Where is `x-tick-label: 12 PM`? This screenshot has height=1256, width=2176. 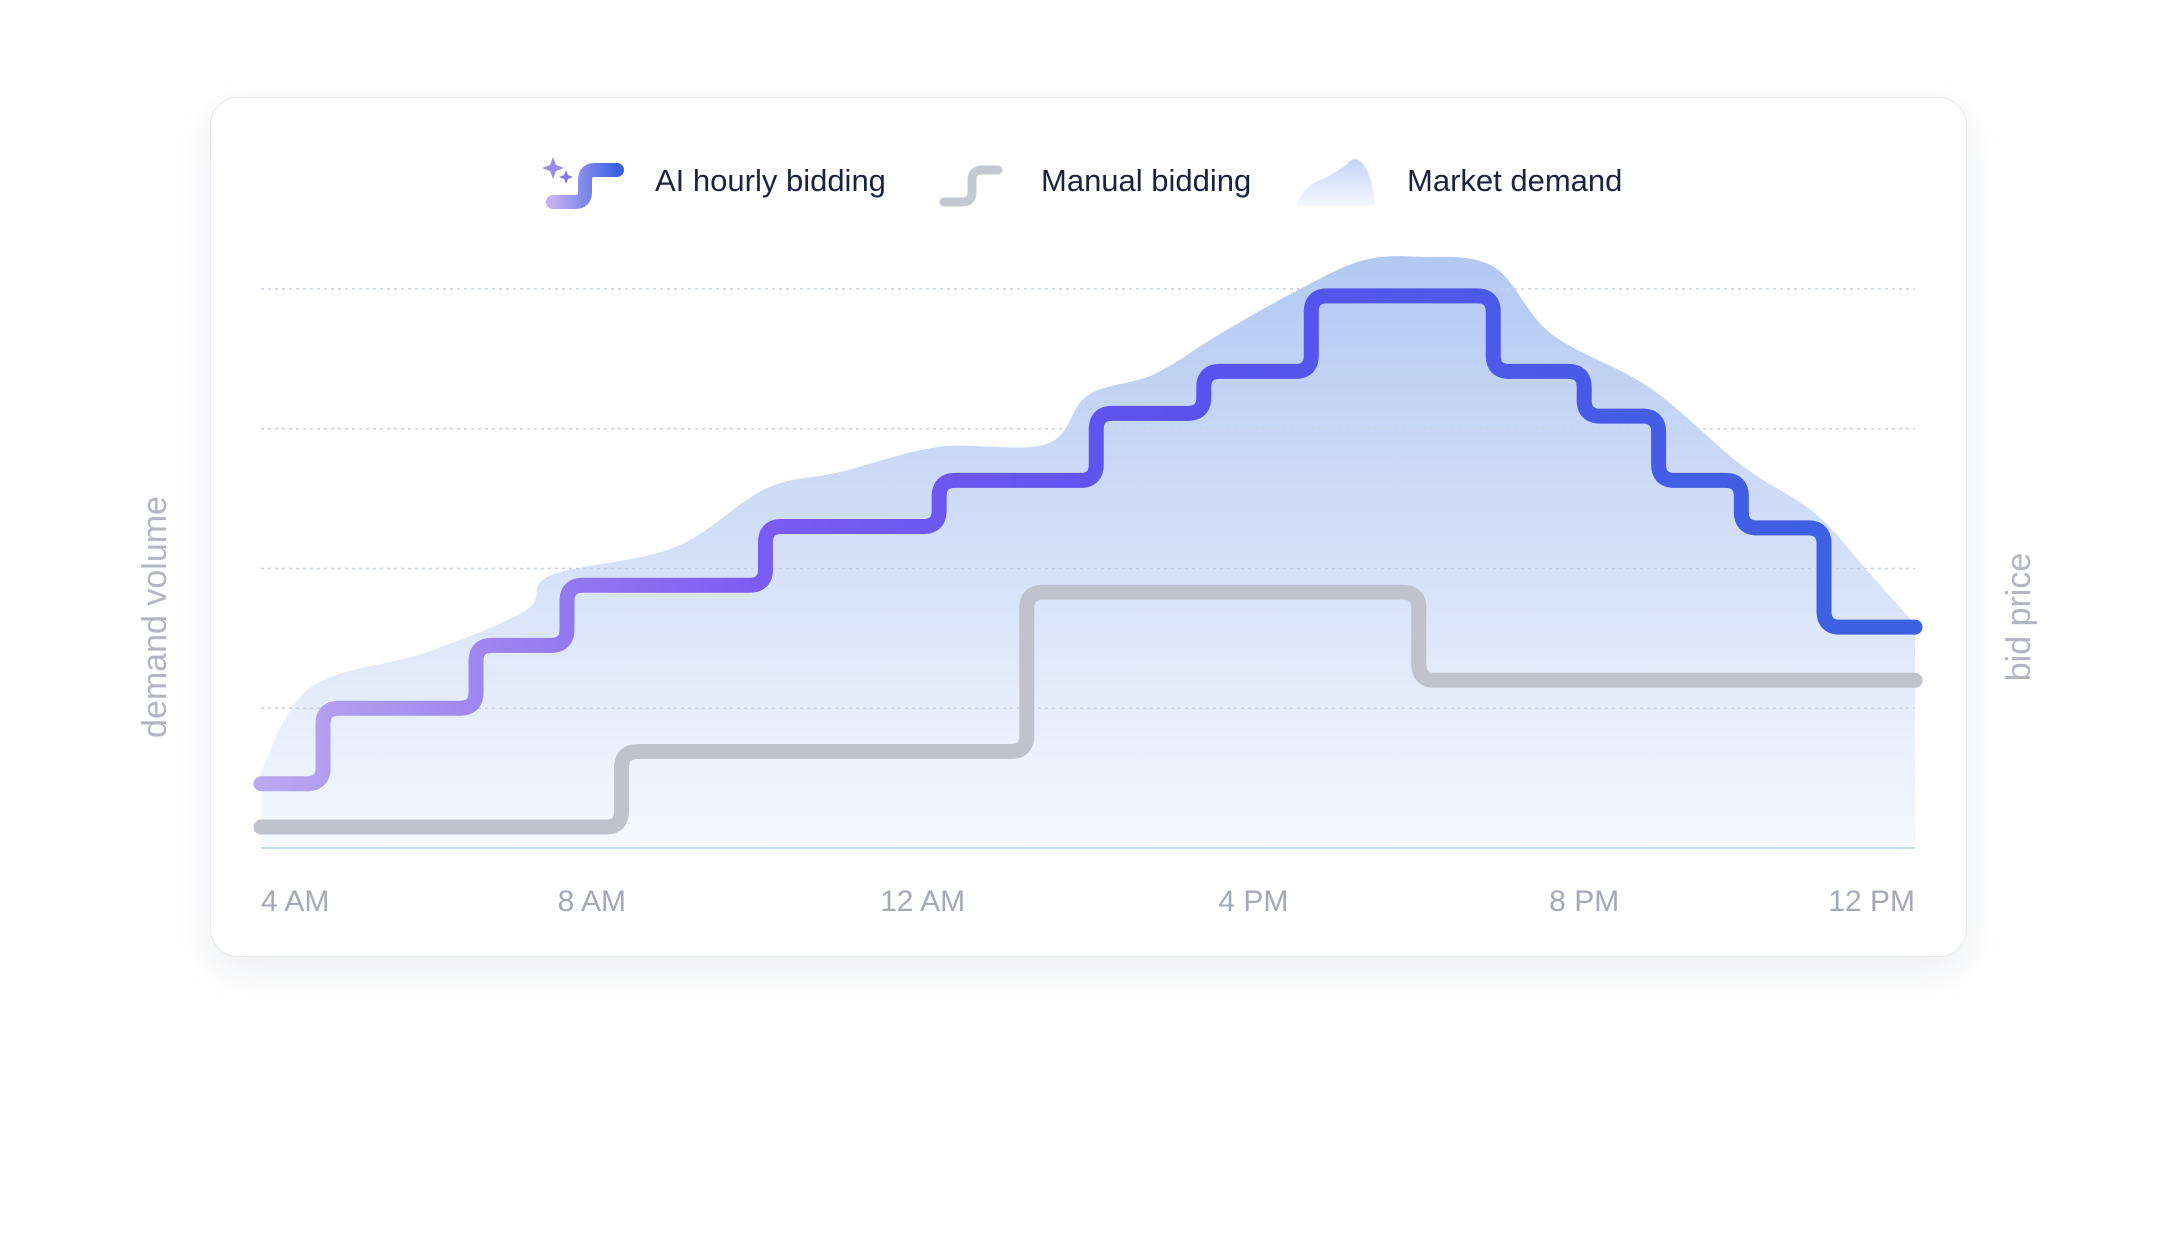
x-tick-label: 12 PM is located at coordinates (1871, 901).